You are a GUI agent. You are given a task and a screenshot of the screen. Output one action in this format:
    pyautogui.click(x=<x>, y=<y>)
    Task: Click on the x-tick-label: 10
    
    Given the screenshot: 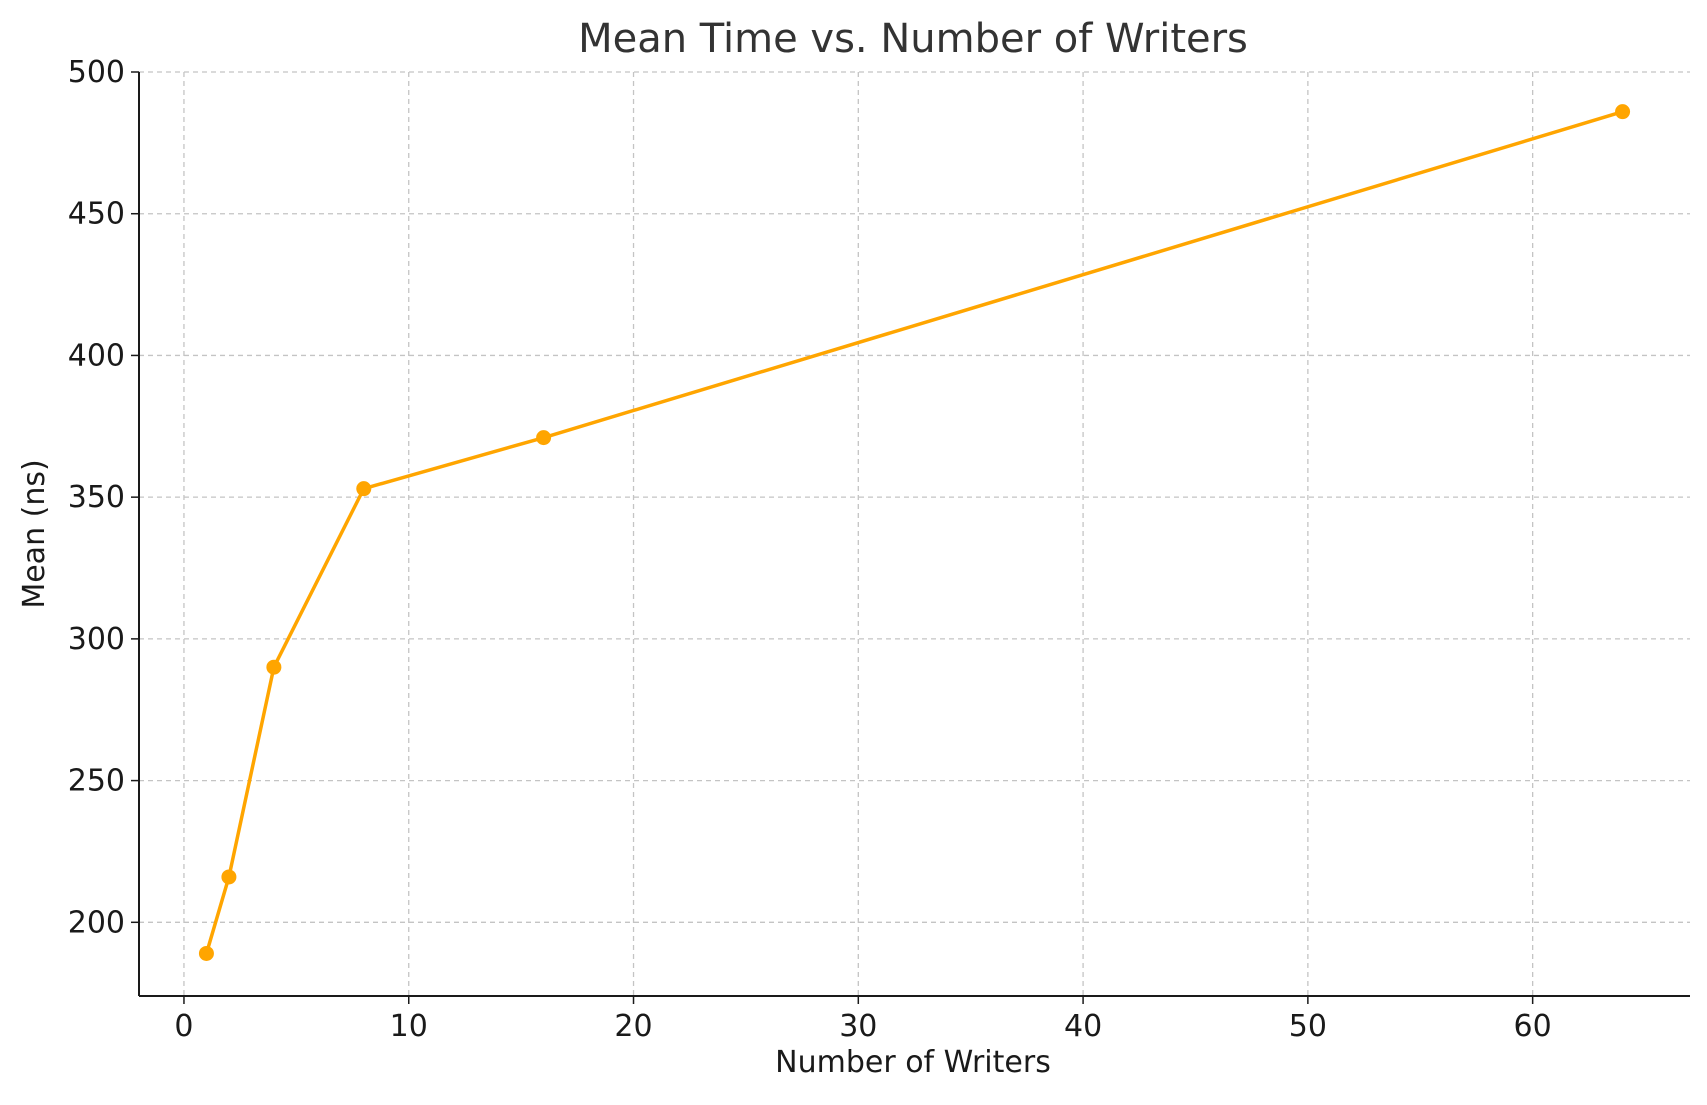 What is the action you would take?
    pyautogui.click(x=409, y=1026)
    